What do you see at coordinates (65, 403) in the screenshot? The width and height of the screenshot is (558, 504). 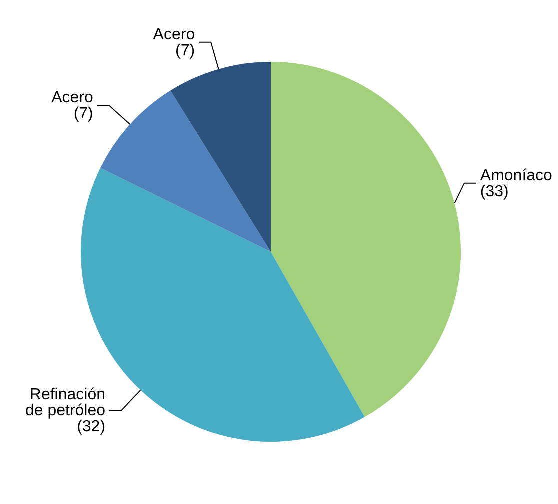 I see `slice-label: Refinación de petróleo` at bounding box center [65, 403].